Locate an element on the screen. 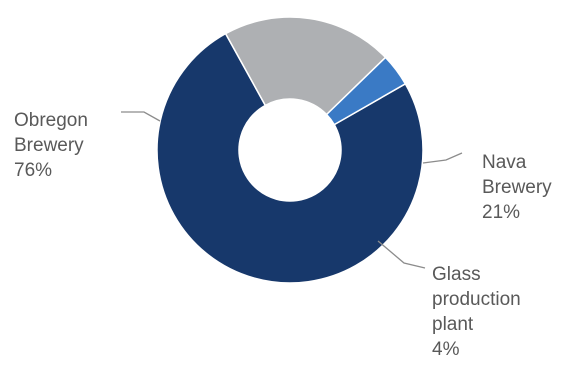 This screenshot has height=375, width=566. slice-label-nava-brewery: Nava Brewery 21% is located at coordinates (517, 187).